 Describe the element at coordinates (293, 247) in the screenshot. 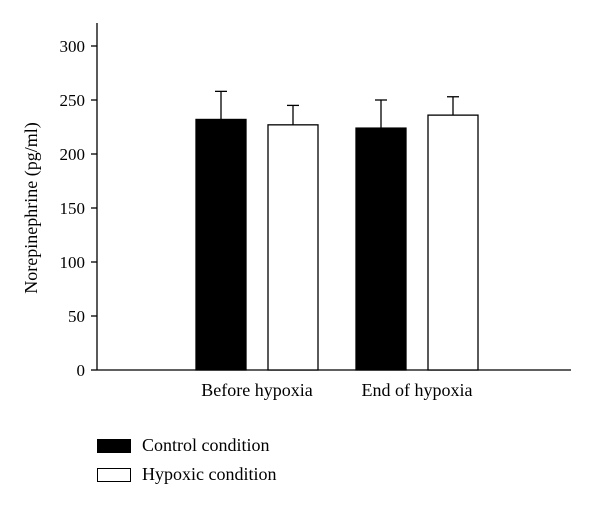

I see `bar-hypoxic-before` at that location.